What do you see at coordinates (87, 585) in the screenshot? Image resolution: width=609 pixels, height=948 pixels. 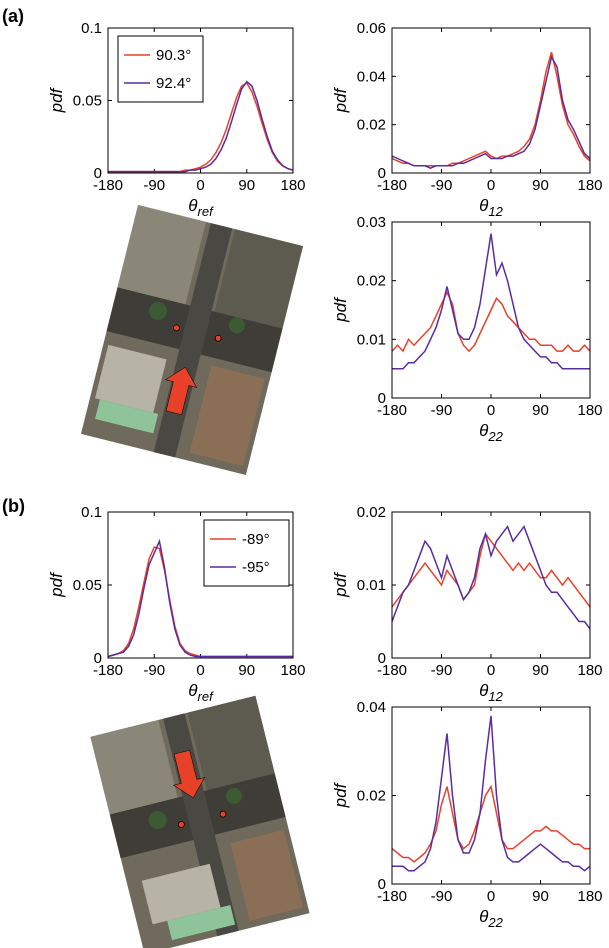 I see `y-tick-label: 0.05` at bounding box center [87, 585].